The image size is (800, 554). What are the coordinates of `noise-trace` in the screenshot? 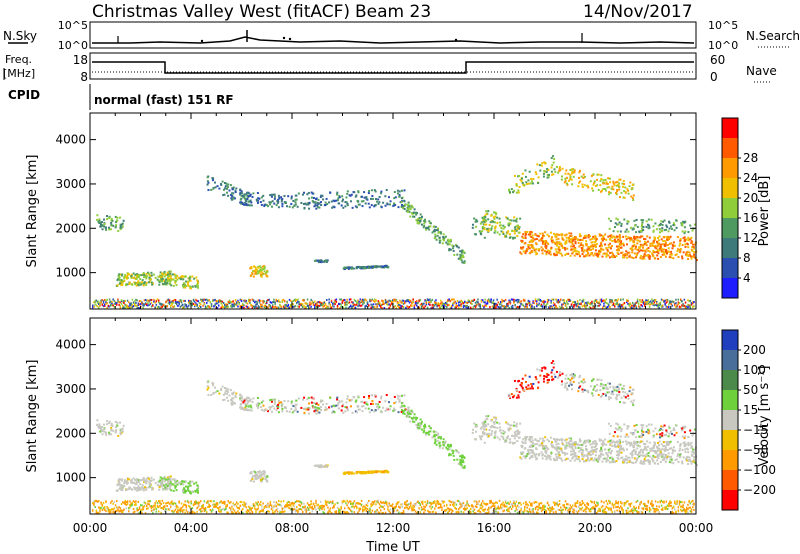 It's located at (393, 40).